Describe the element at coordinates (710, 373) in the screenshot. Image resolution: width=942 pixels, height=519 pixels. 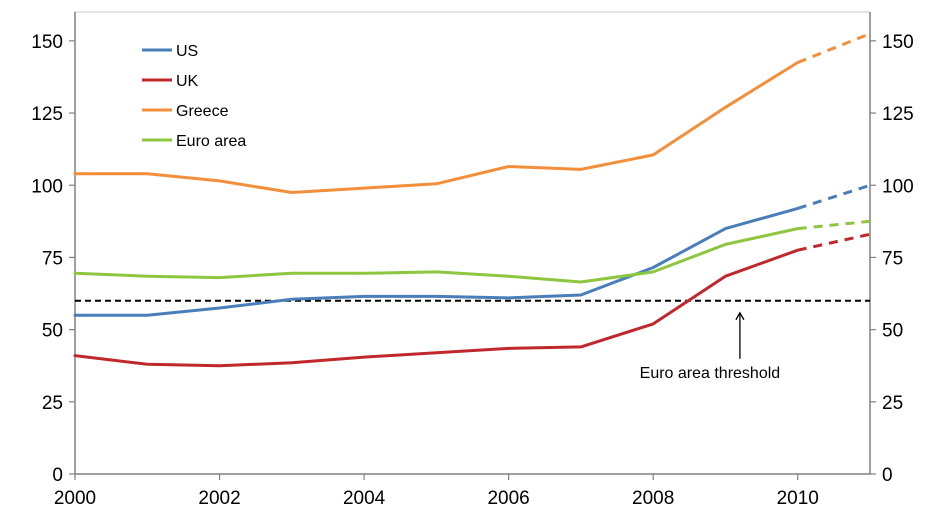
I see `threshold-label: Euro area threshold` at that location.